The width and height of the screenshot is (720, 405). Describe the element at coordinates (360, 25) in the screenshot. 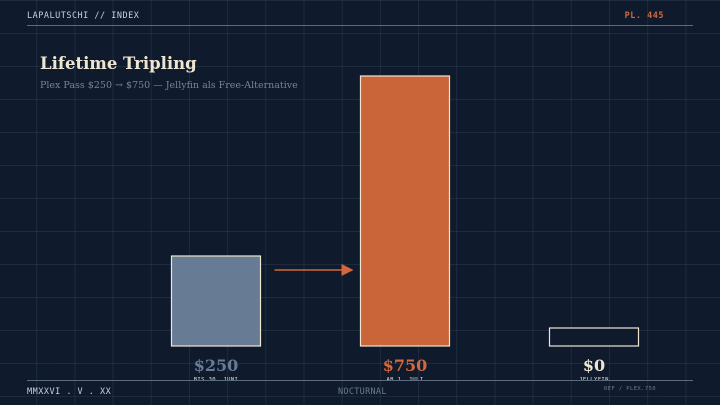

I see `header-divider` at that location.